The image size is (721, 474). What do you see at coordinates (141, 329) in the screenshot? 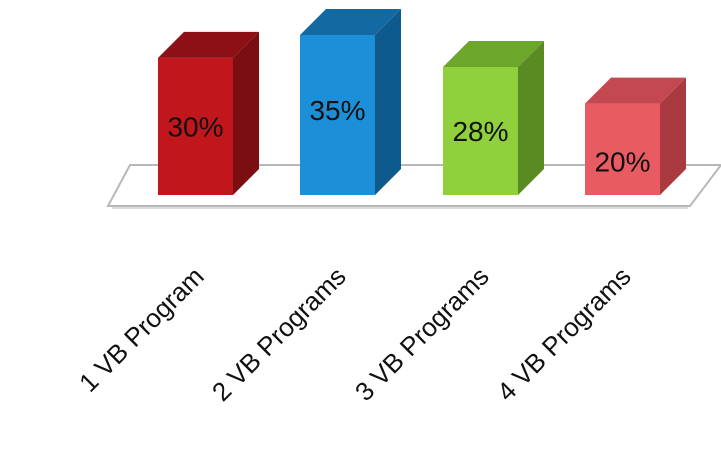
I see `category-label-1: 1 VB Program` at bounding box center [141, 329].